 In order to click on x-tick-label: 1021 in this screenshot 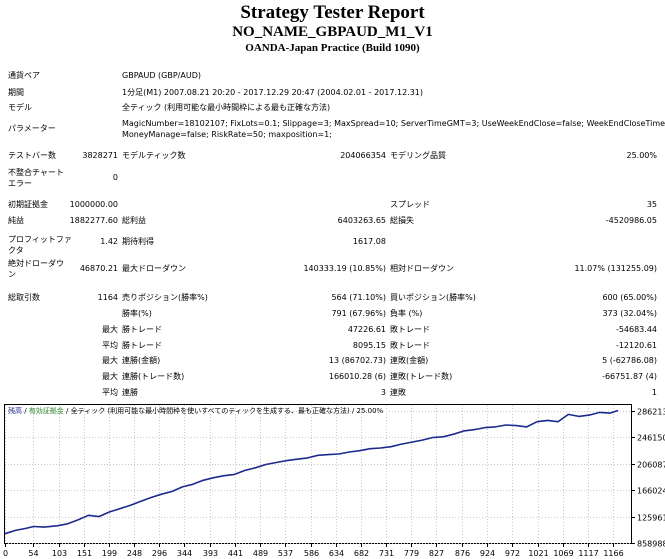, I will do `click(538, 553)`.